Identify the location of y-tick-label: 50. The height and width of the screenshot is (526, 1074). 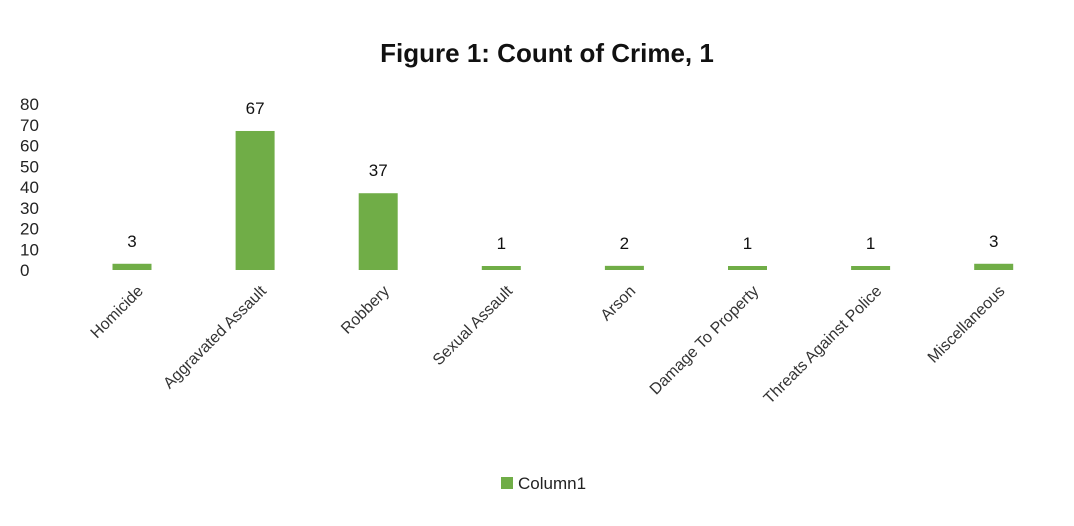
(29, 166).